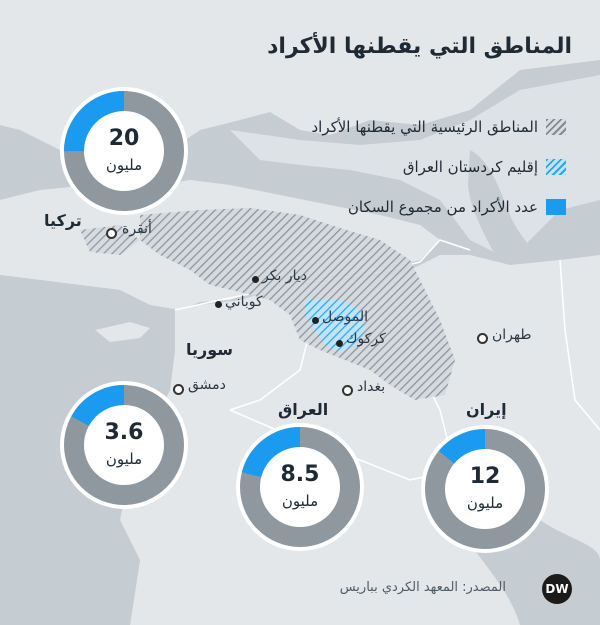 Image resolution: width=600 pixels, height=625 pixels. Describe the element at coordinates (111, 233) in the screenshot. I see `capital-marker-ankara` at that location.